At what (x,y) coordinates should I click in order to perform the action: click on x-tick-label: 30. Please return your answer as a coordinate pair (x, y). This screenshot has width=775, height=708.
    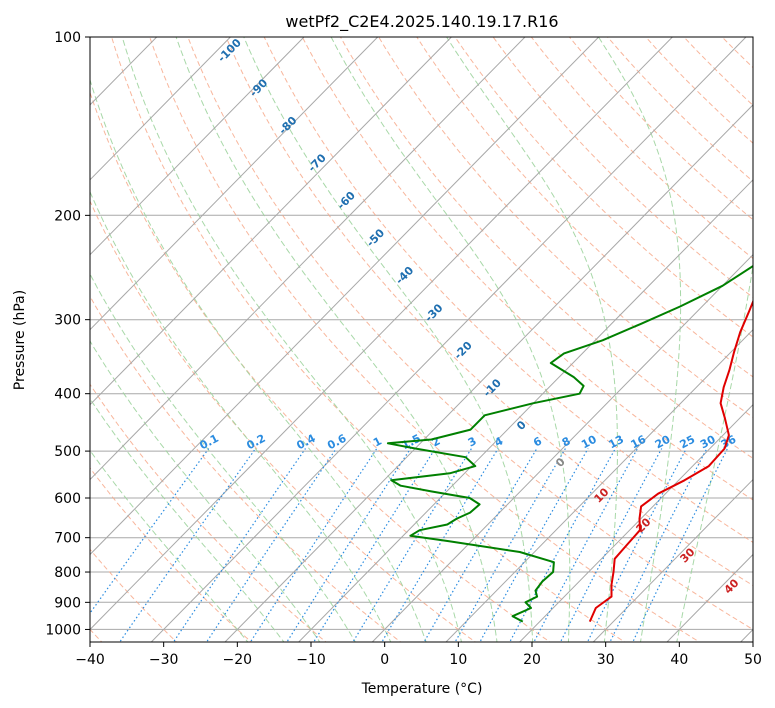
    Looking at the image, I should click on (606, 660).